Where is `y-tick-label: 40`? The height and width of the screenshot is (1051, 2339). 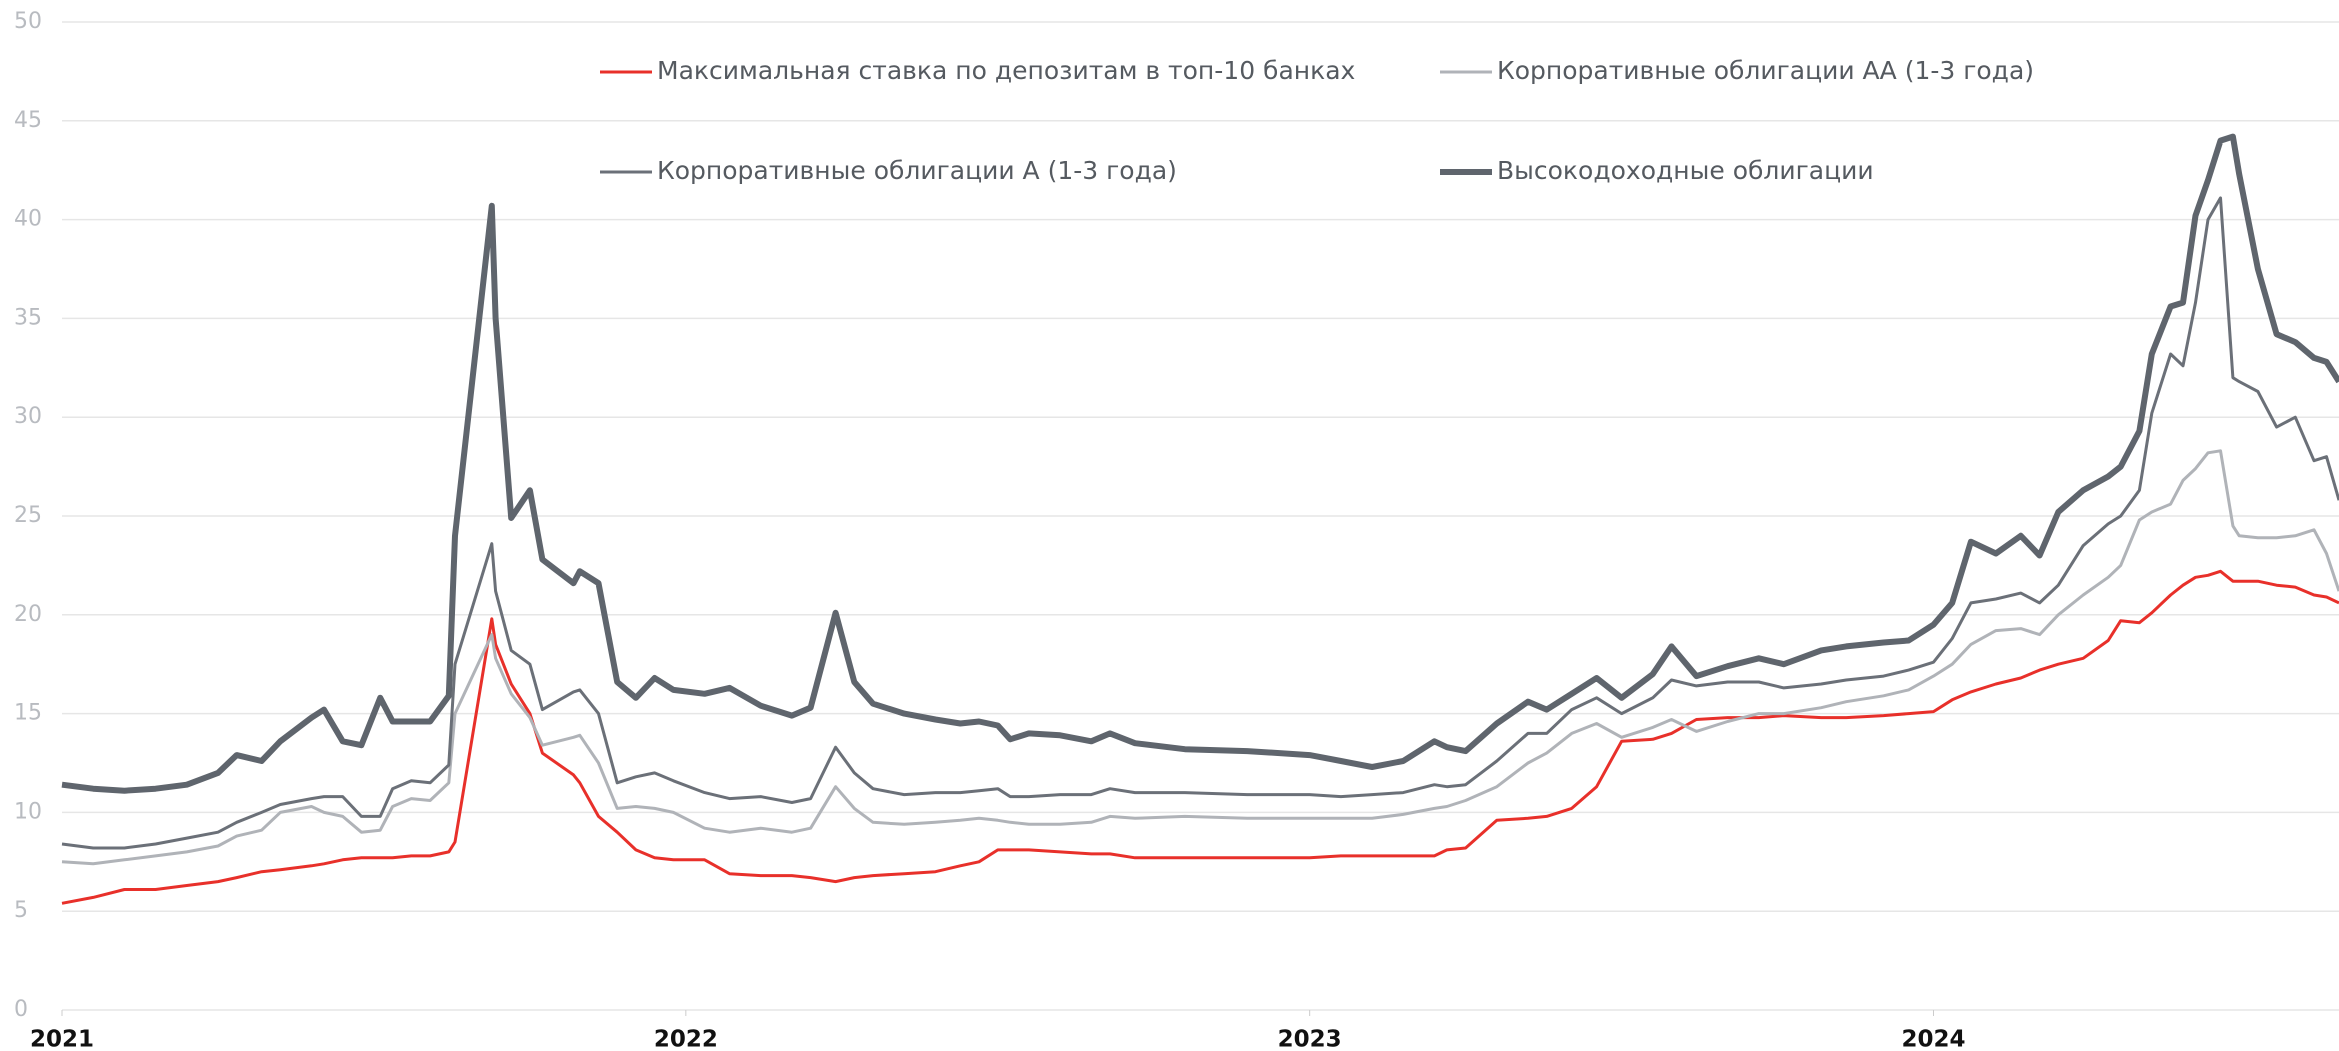 y-tick-label: 40 is located at coordinates (28, 219).